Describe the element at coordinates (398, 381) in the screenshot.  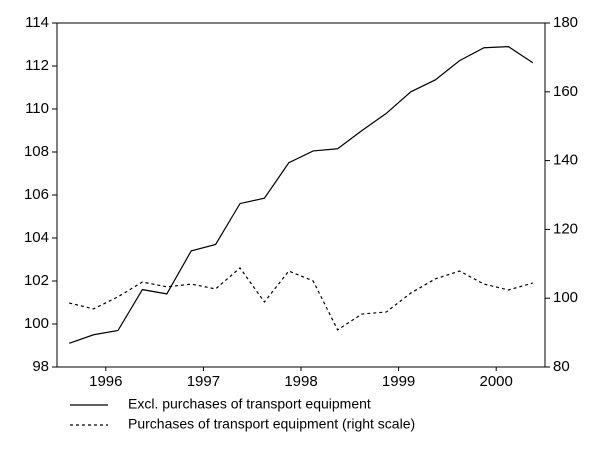
I see `x-tick-label: 1999` at that location.